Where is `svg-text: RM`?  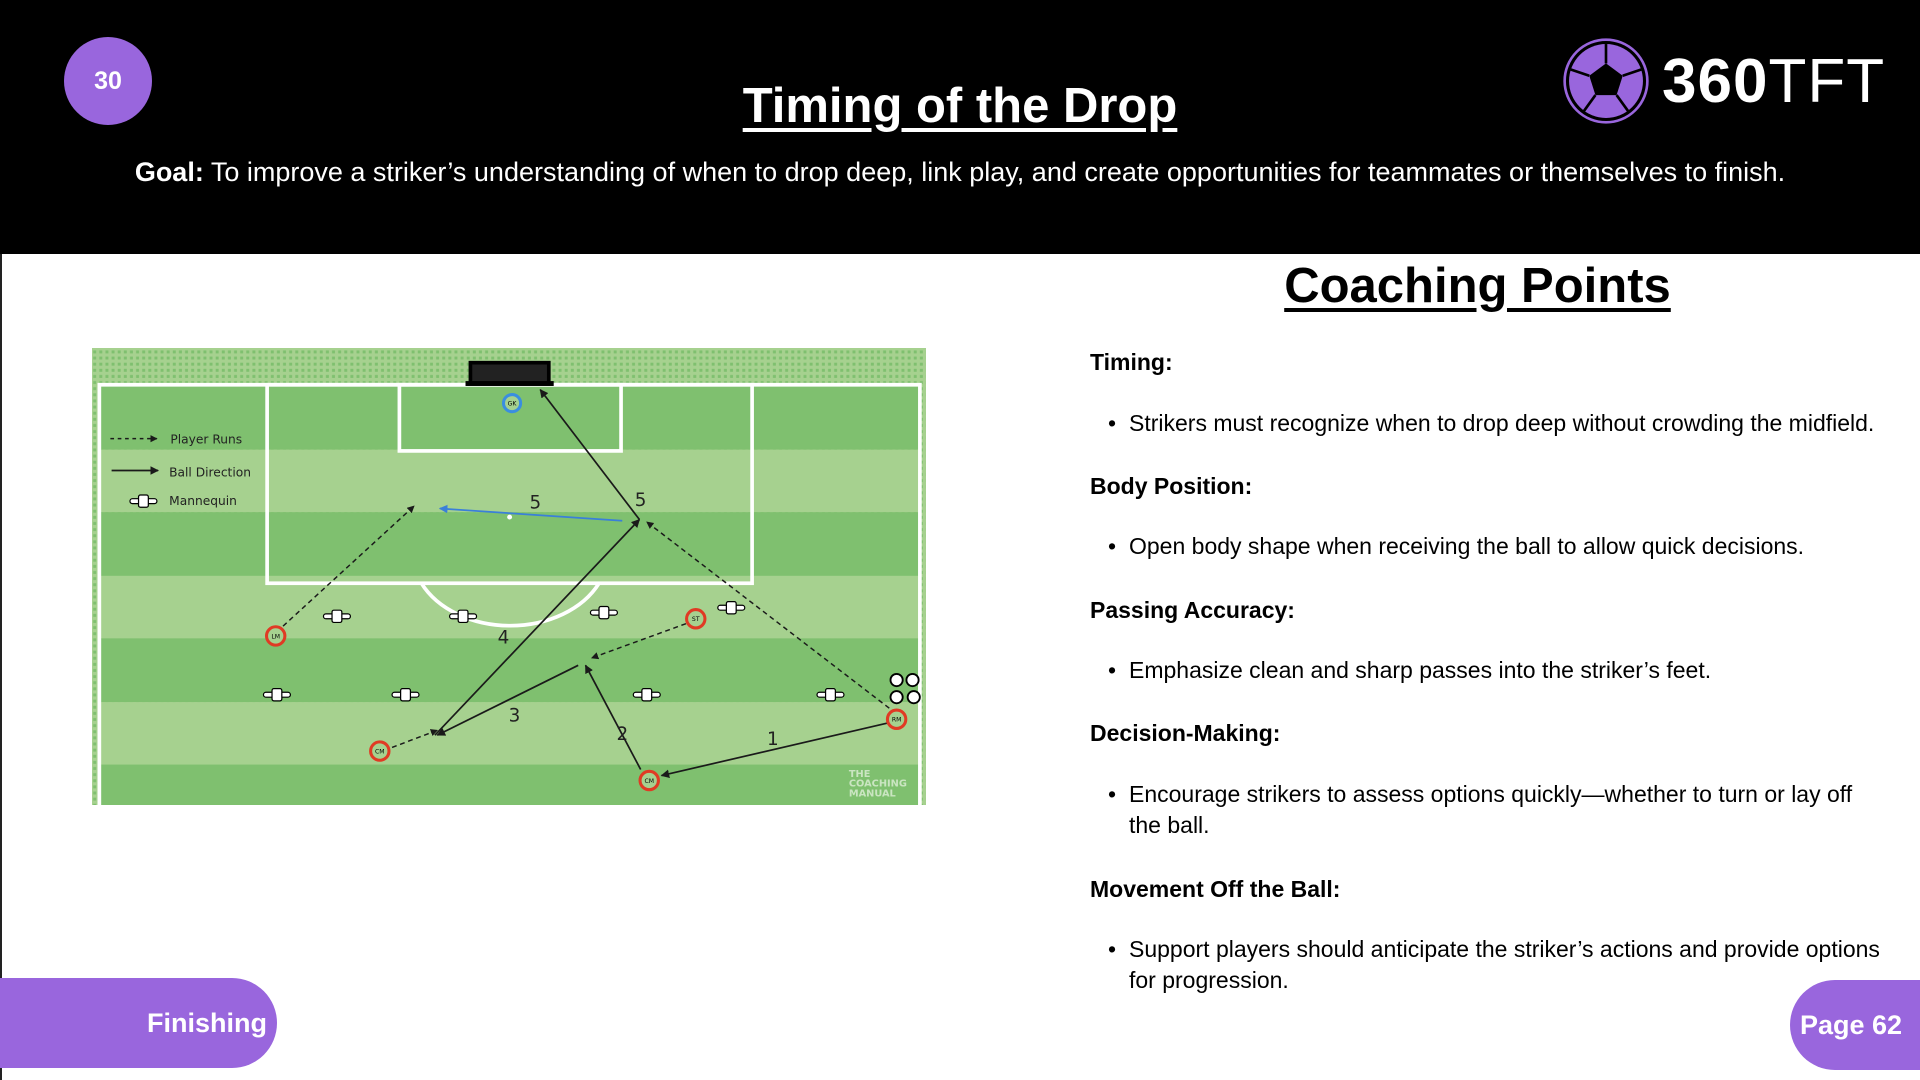 svg-text: RM is located at coordinates (897, 720).